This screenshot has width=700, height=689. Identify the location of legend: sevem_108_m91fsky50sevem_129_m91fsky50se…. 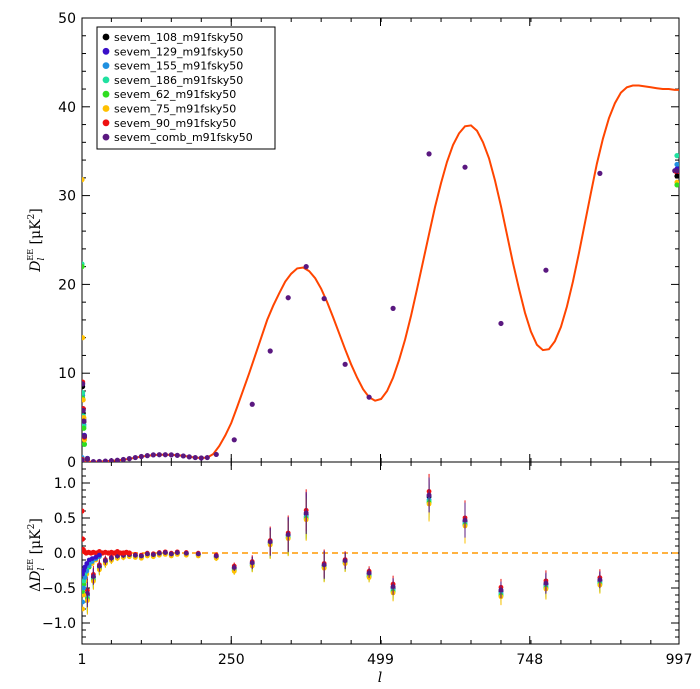
(186, 88).